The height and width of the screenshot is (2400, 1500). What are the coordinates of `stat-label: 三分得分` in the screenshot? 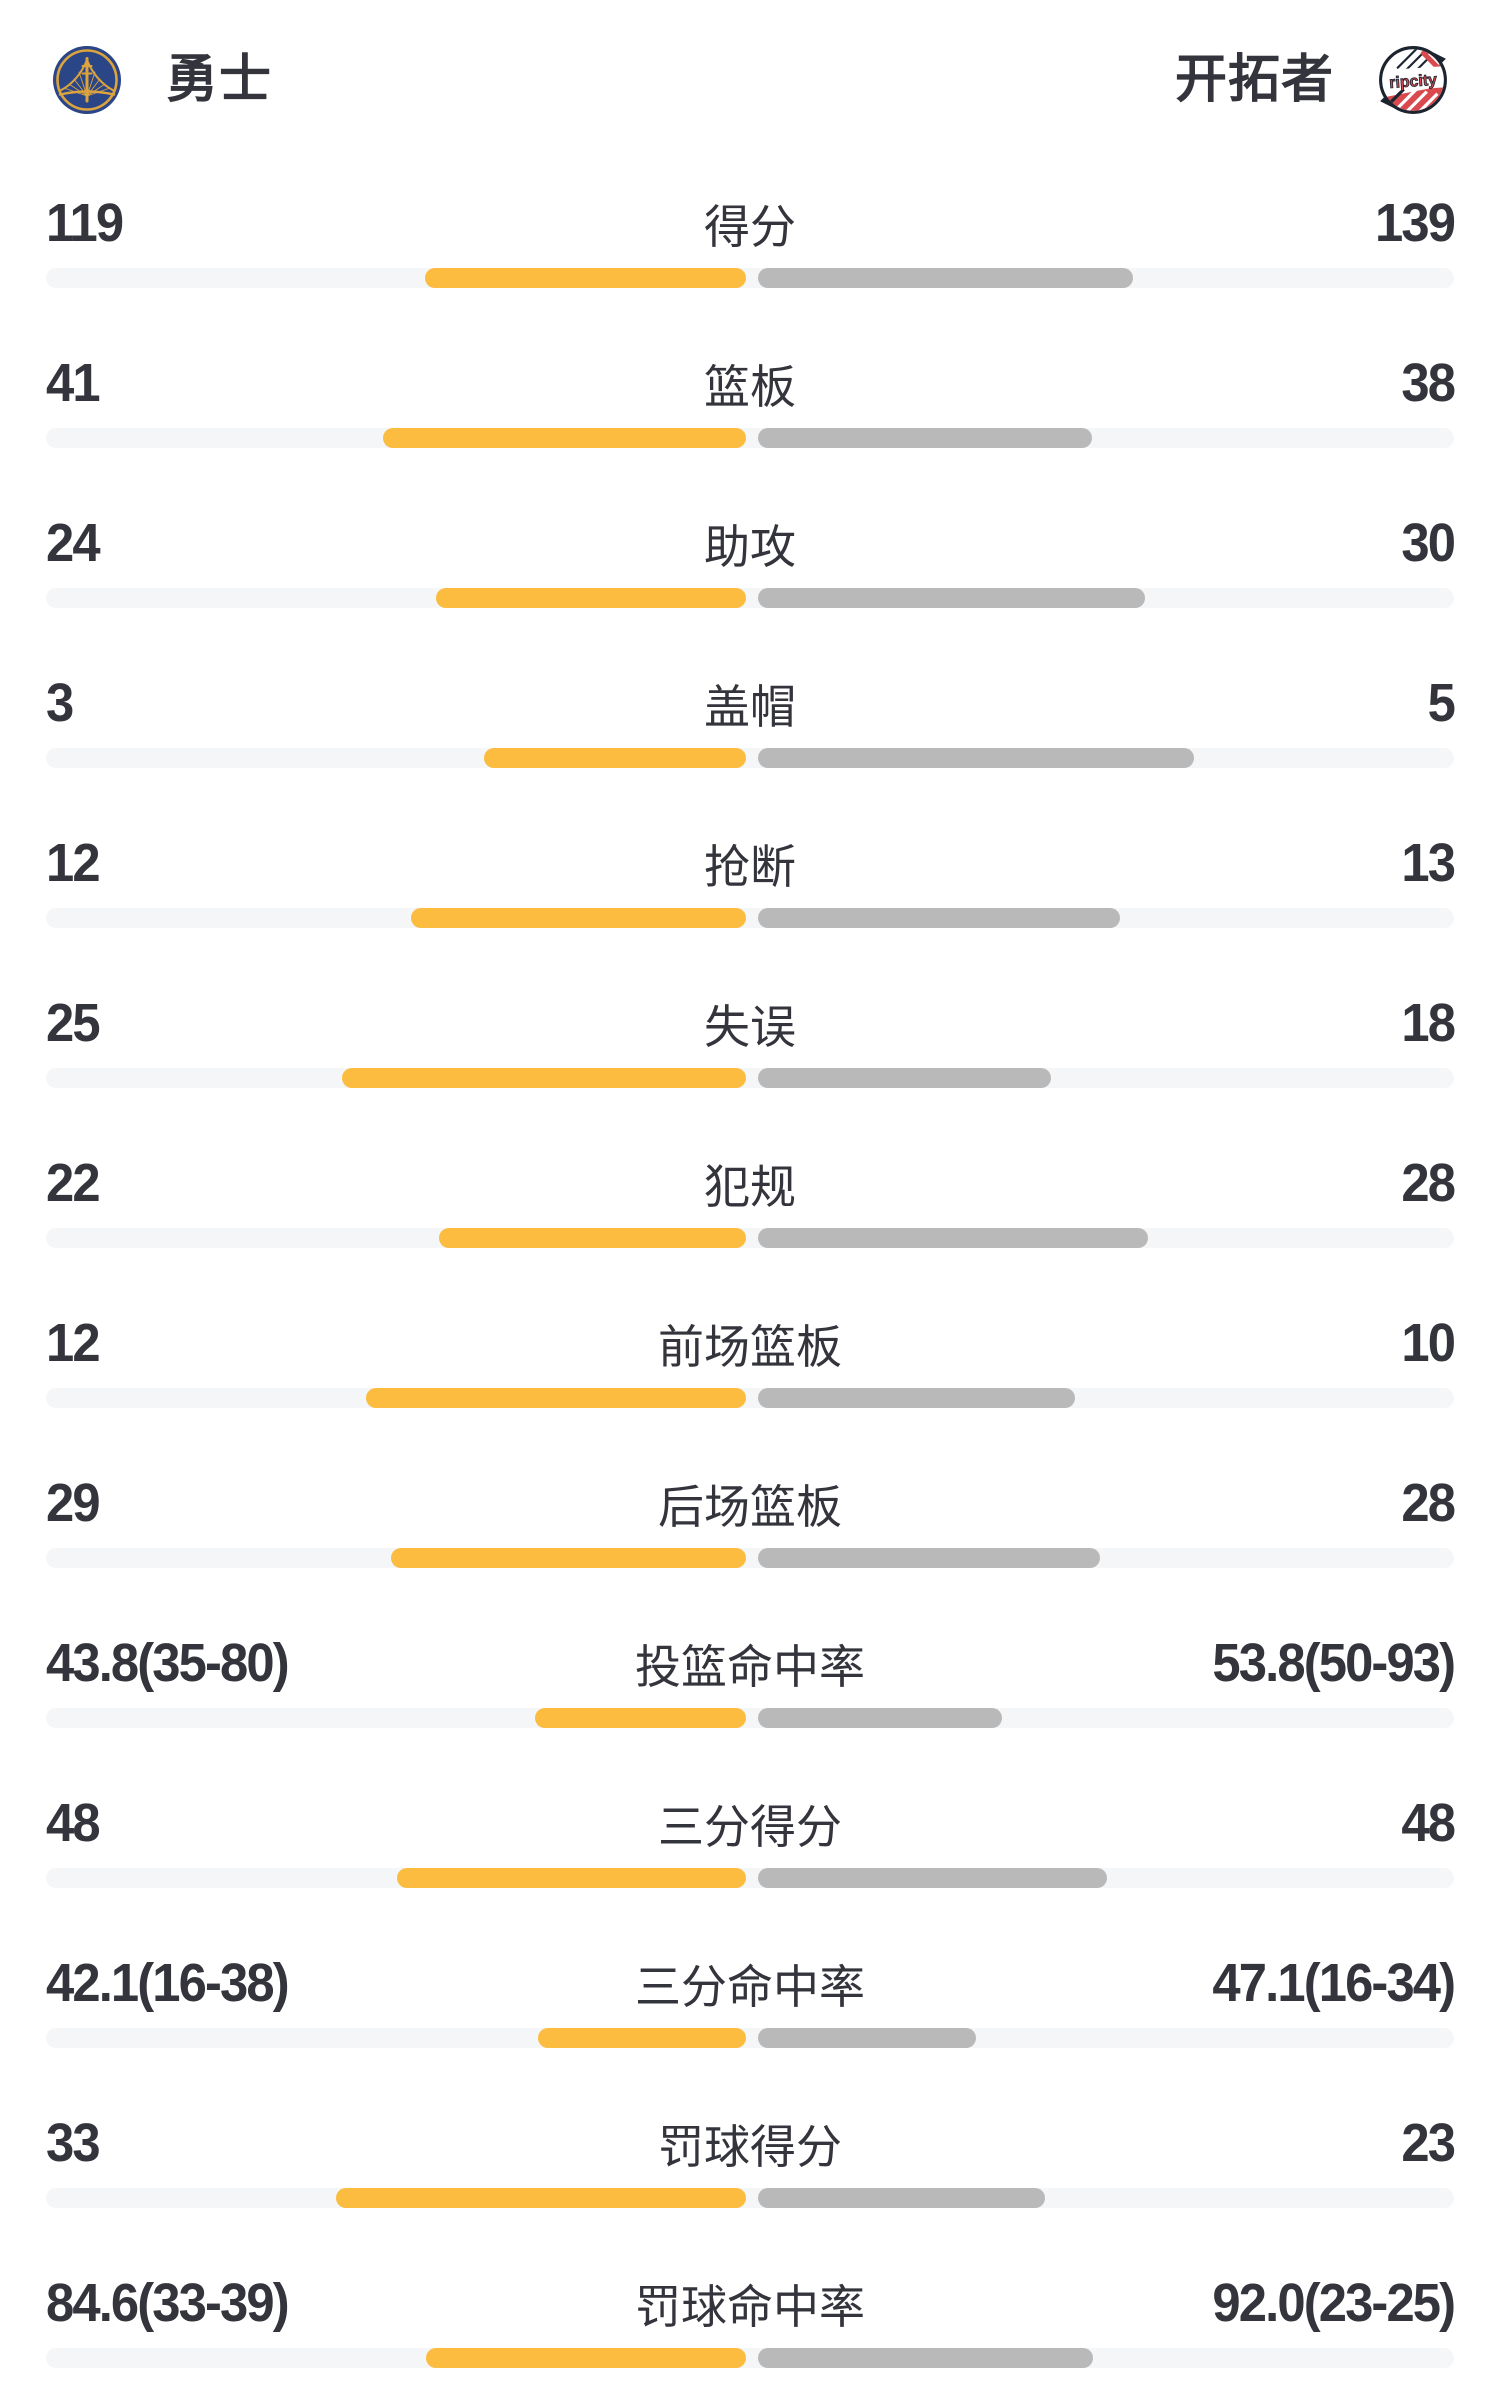 It's located at (750, 1827).